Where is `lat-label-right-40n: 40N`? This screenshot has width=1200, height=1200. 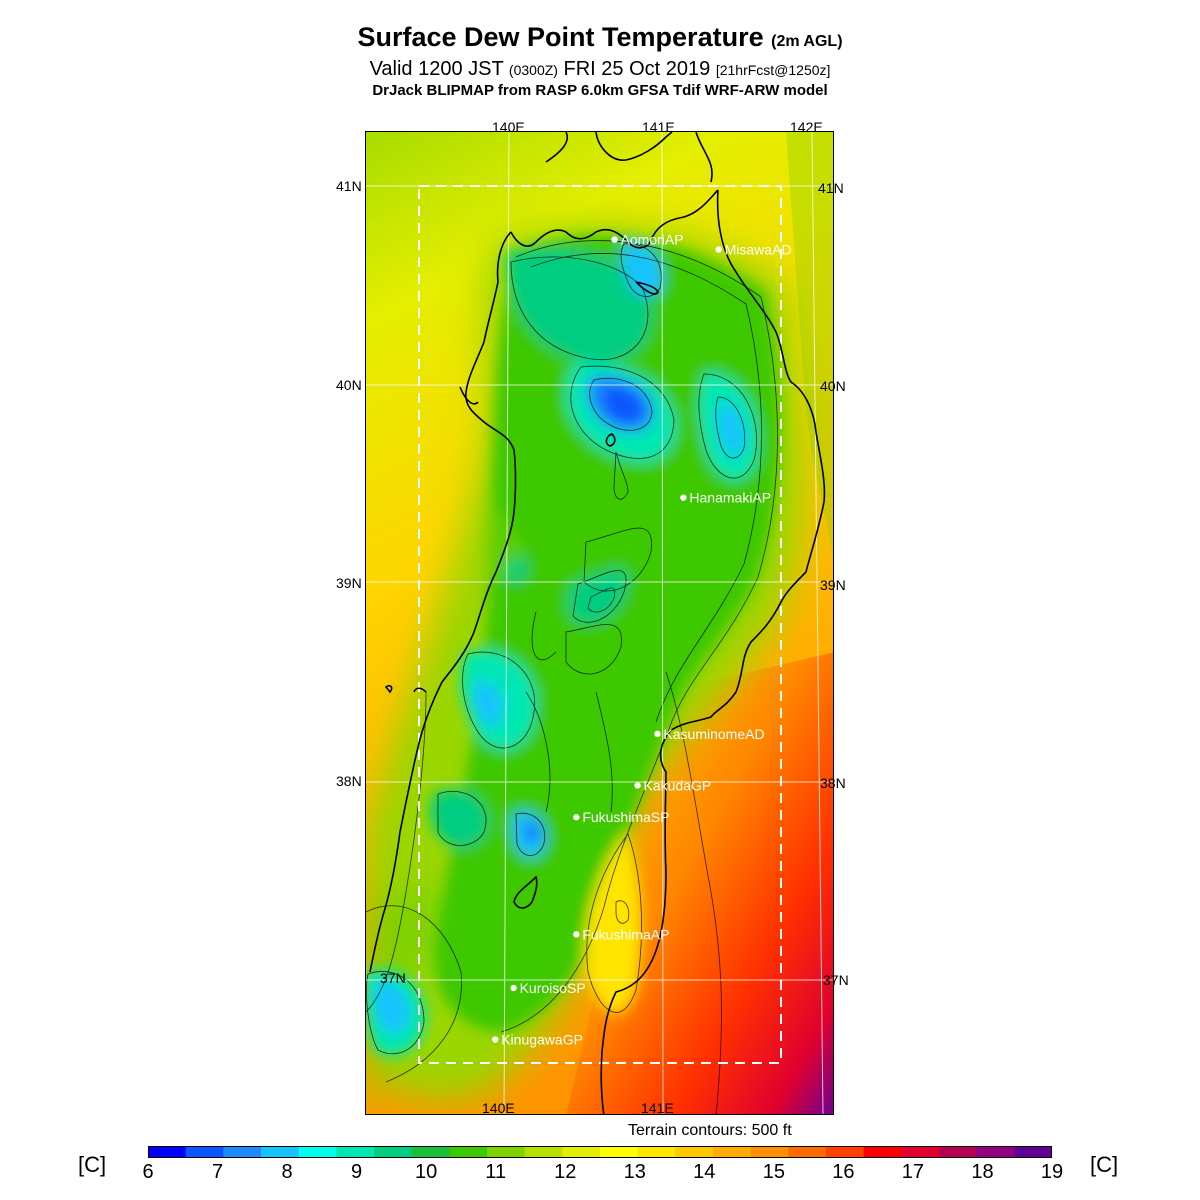
lat-label-right-40n: 40N is located at coordinates (833, 386).